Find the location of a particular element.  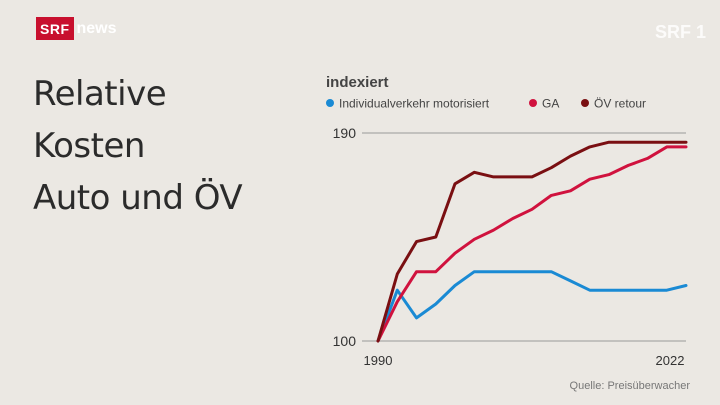

news-wordmark: news is located at coordinates (96, 28).